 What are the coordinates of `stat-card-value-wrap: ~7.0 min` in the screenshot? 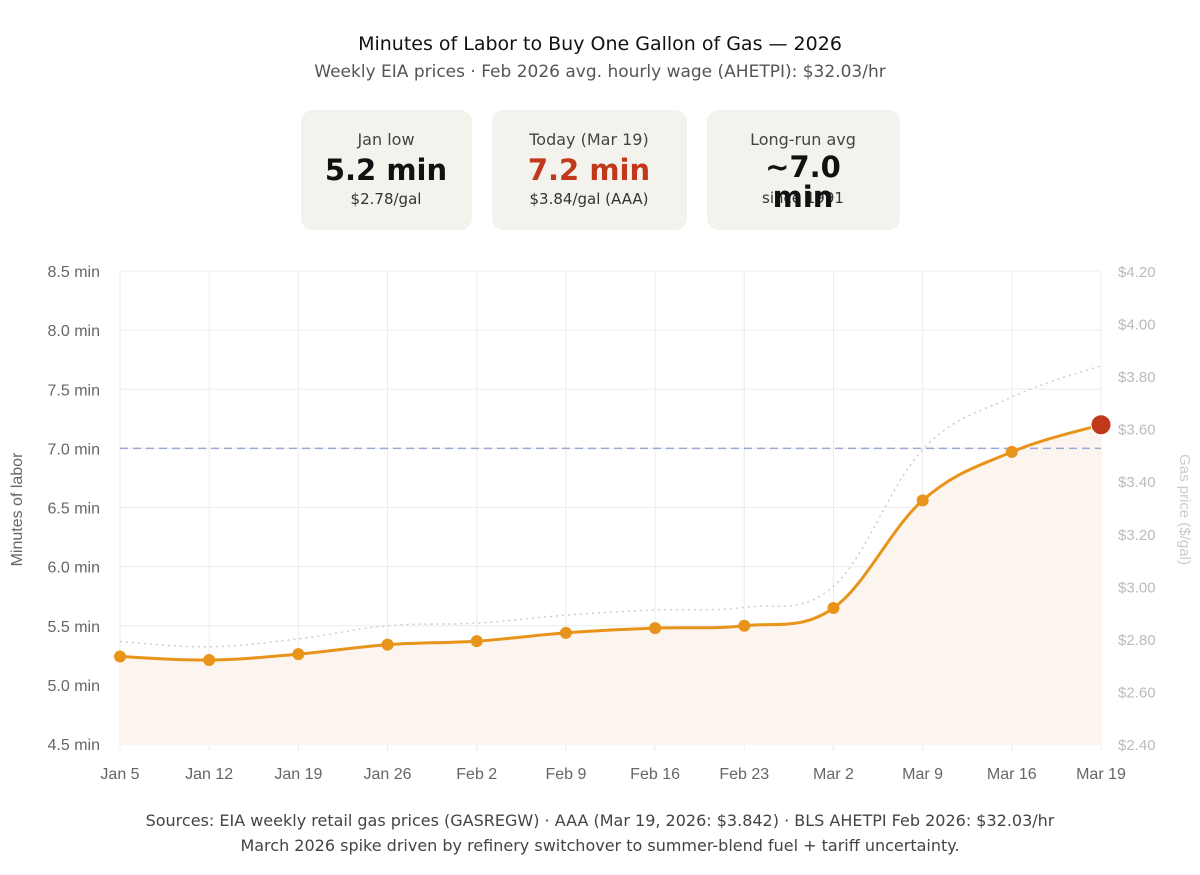 It's located at (803, 181).